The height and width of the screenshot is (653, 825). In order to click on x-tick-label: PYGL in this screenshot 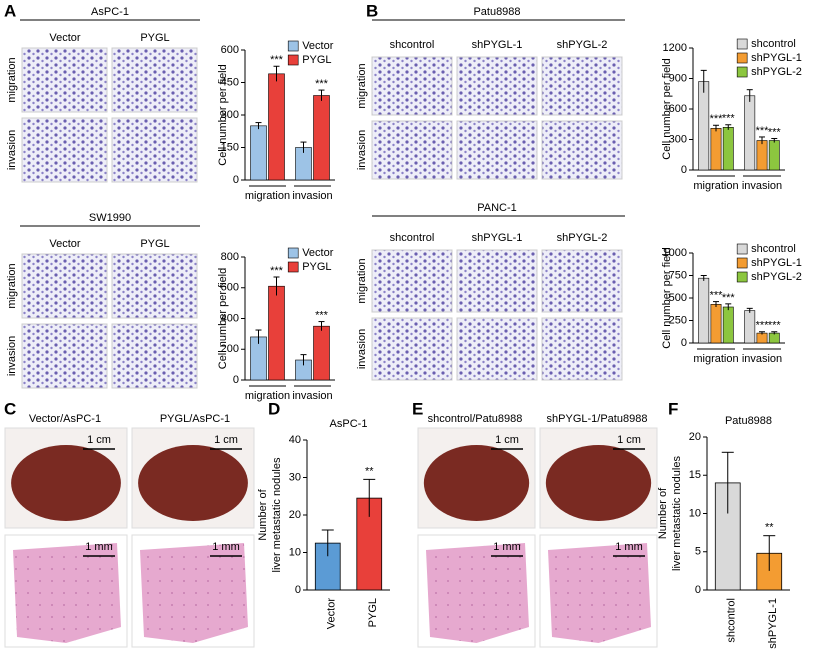, I will do `click(373, 612)`.